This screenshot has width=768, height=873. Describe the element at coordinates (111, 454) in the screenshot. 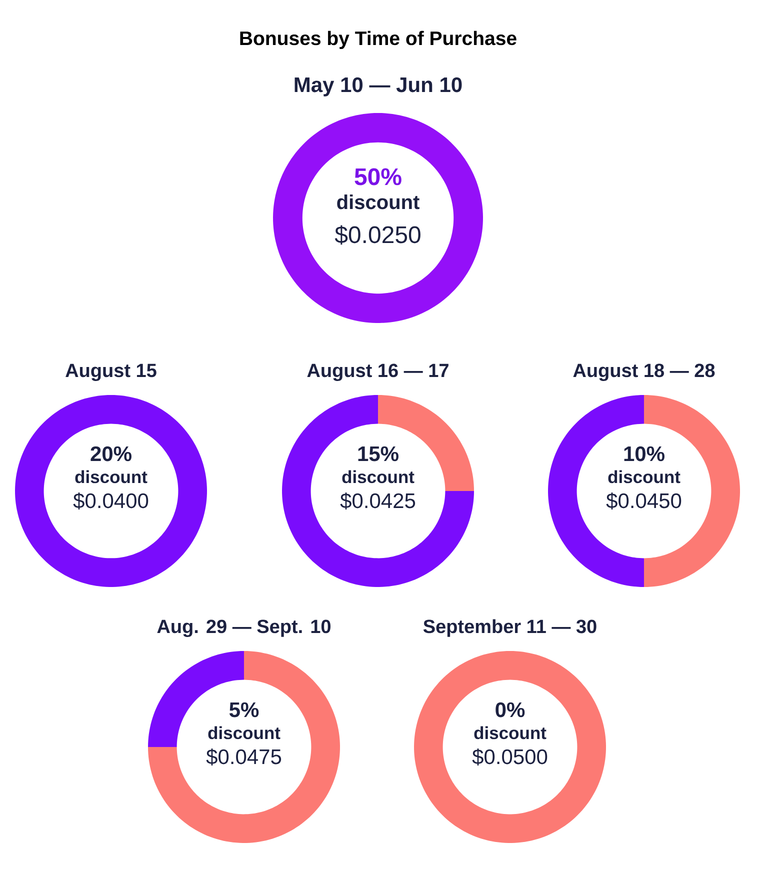

I see `text: 20%` at that location.